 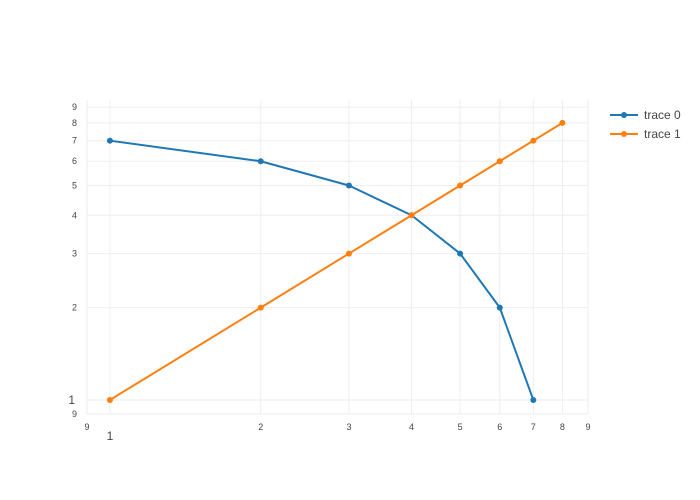 I want to click on x-tick-label: 5, so click(x=460, y=427).